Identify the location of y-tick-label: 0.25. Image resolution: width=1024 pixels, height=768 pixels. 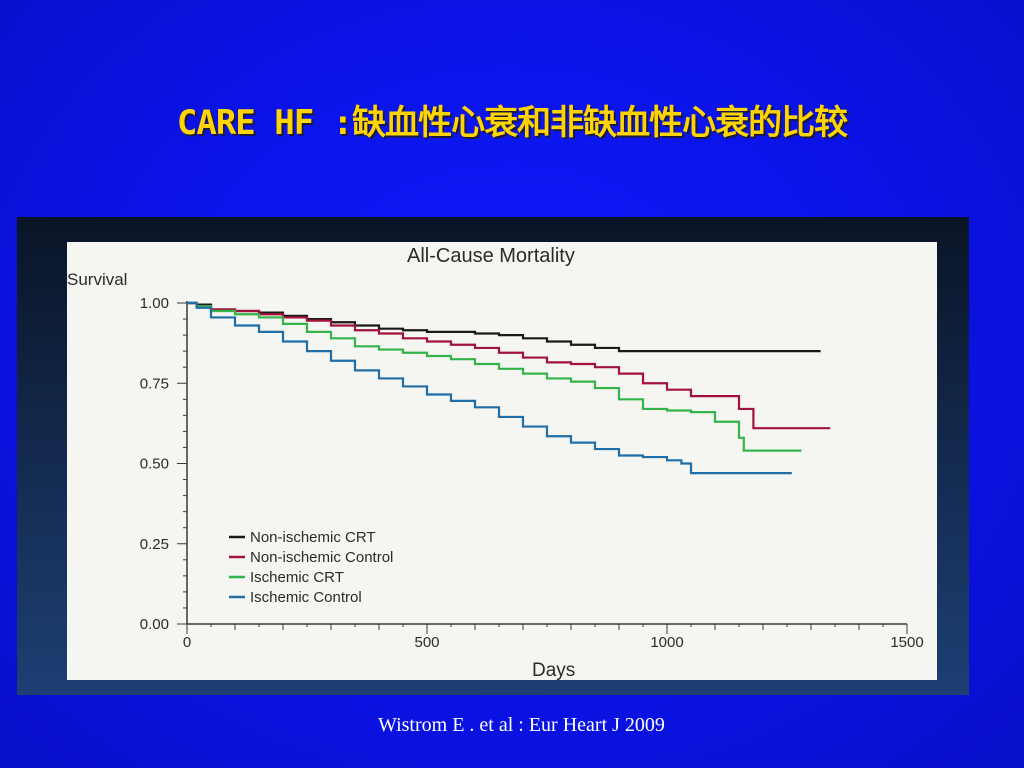
(154, 544).